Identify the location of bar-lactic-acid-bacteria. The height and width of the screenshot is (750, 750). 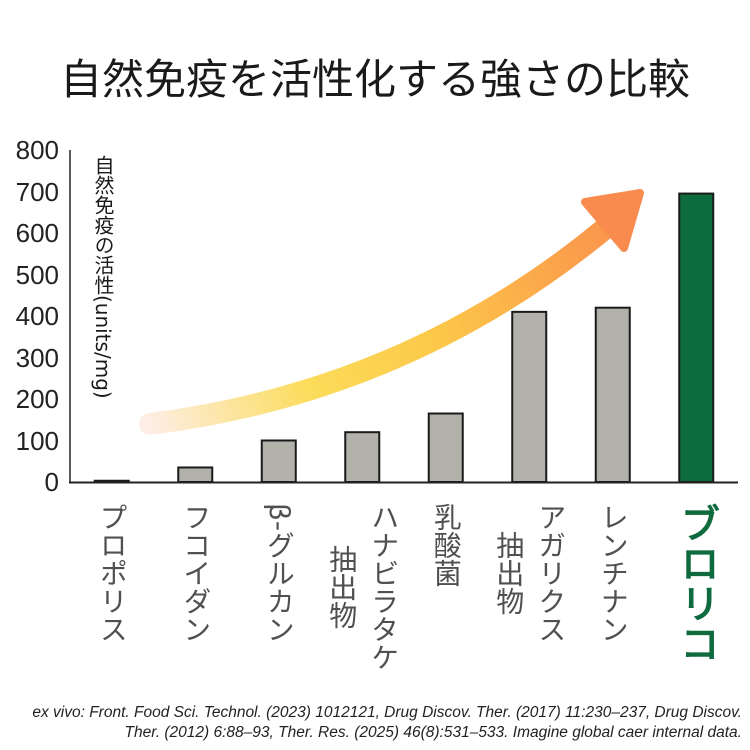
(445, 447).